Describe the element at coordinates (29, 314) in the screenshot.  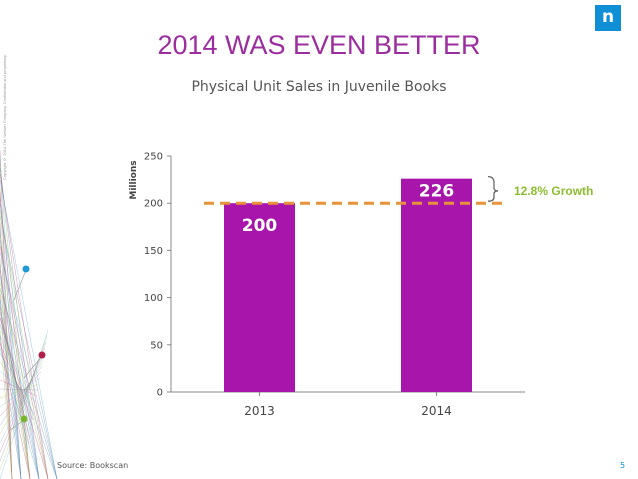
I see `decorative-mesh-graphic` at that location.